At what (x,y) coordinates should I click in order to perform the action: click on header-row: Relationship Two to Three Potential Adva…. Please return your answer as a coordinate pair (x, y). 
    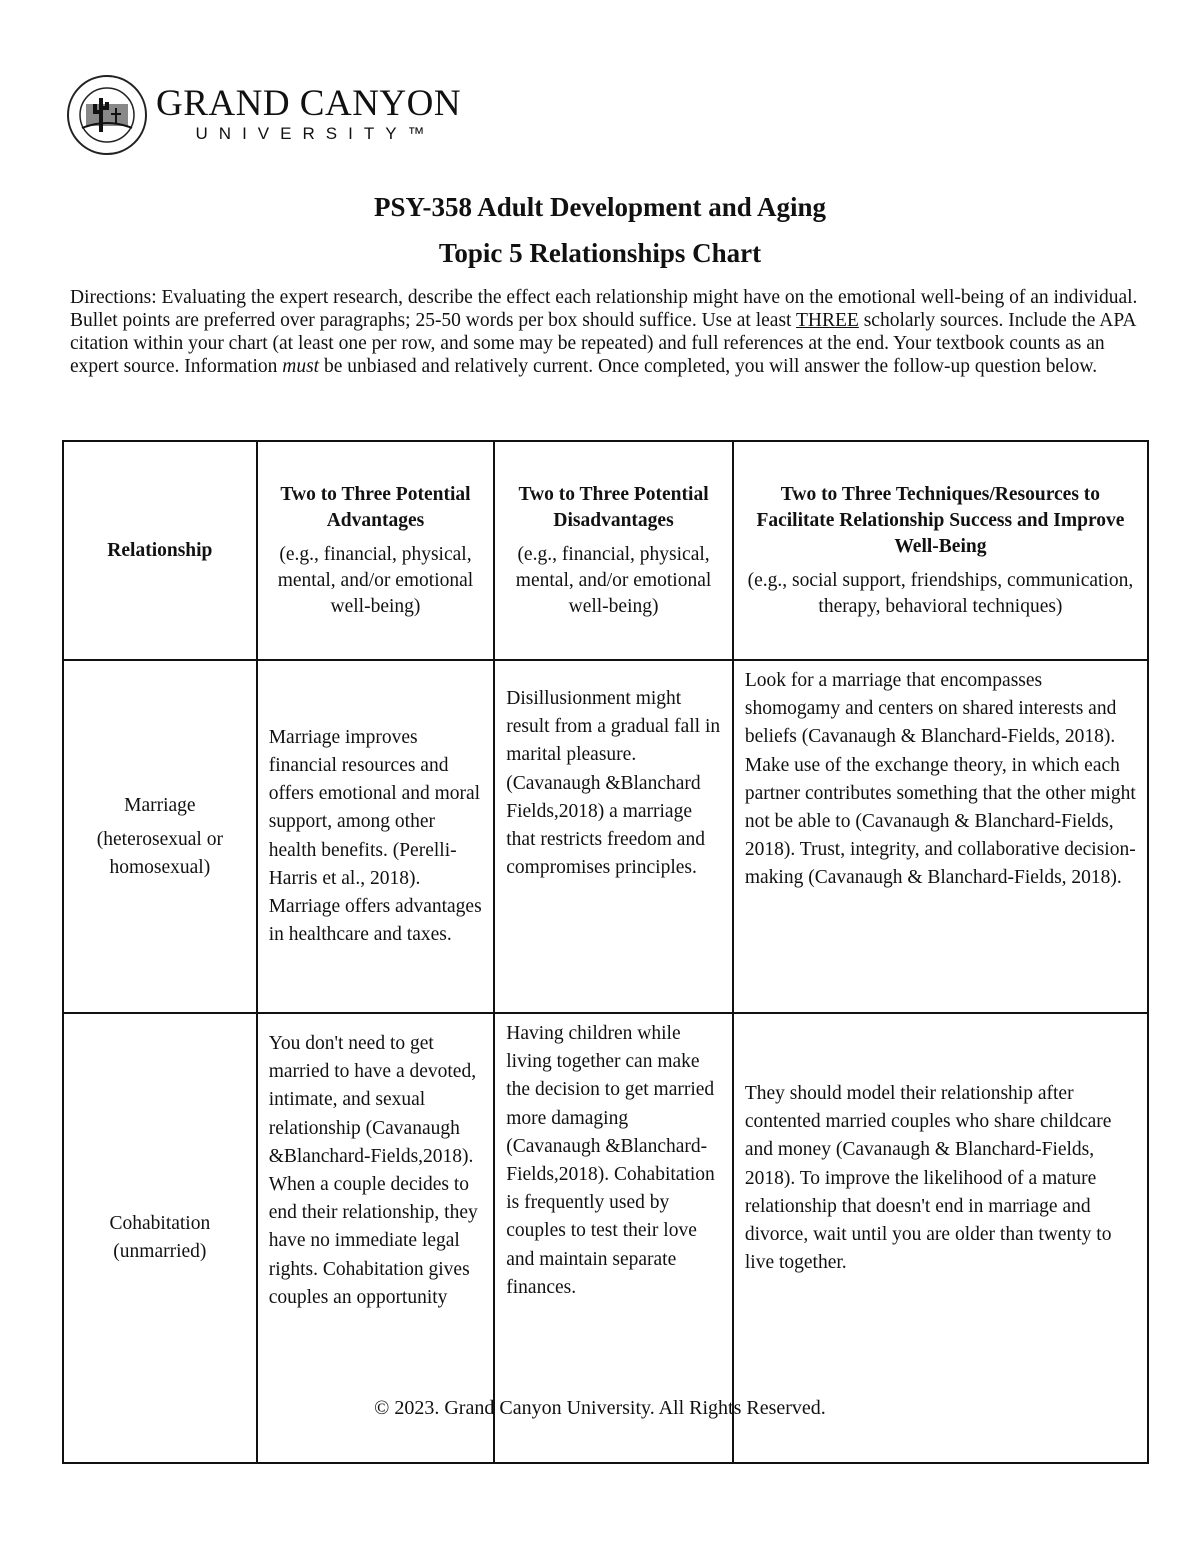
    Looking at the image, I should click on (606, 550).